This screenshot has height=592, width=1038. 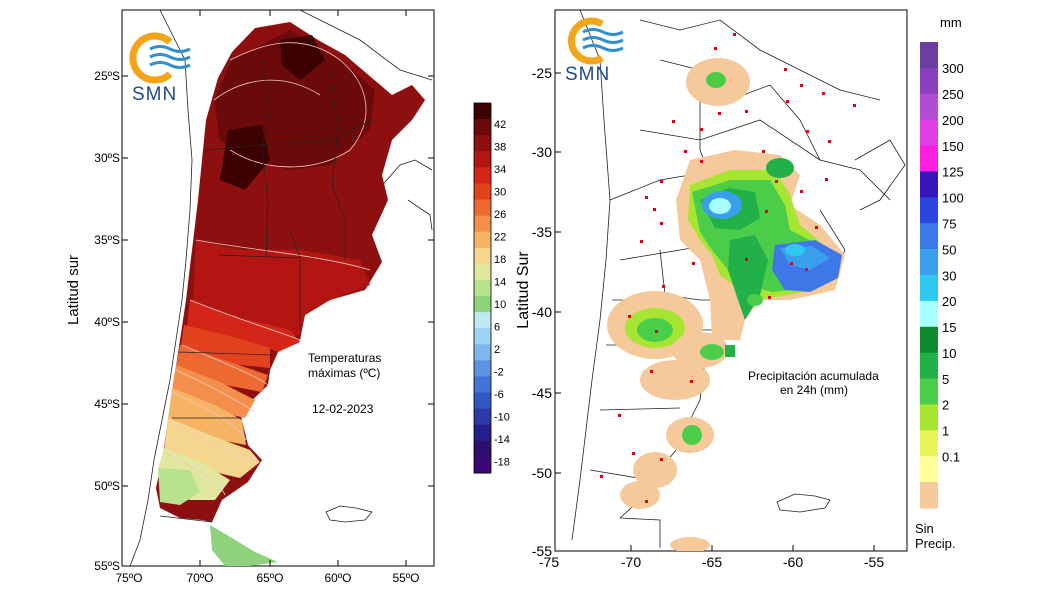 I want to click on right-x-ticks: -75 -70 -65 -60 -55, so click(x=711, y=562).